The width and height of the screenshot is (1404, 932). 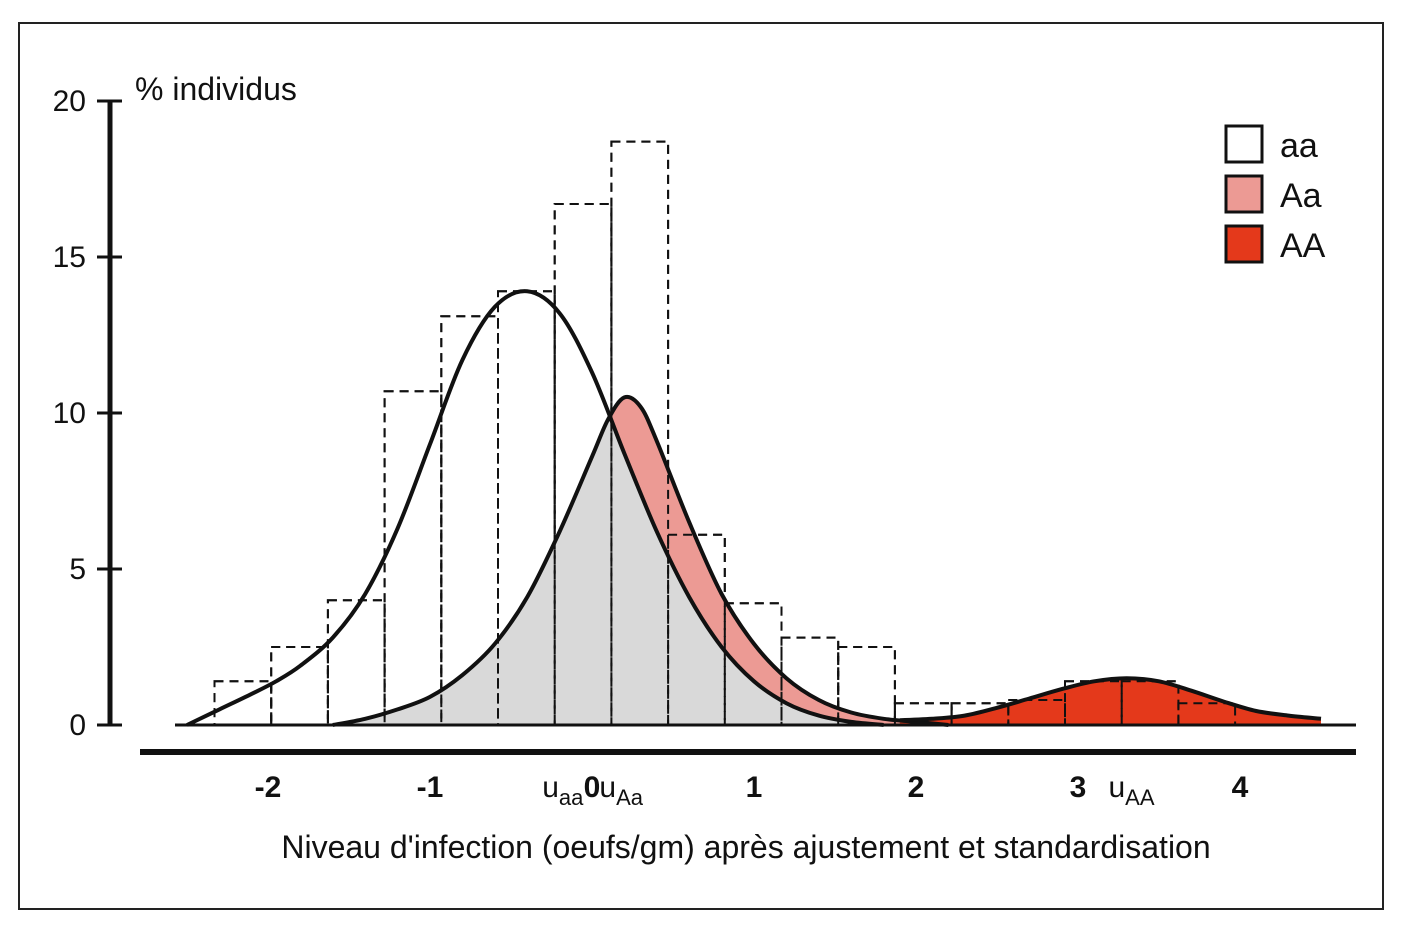 I want to click on y-tick-label-2: 10, so click(x=69, y=413).